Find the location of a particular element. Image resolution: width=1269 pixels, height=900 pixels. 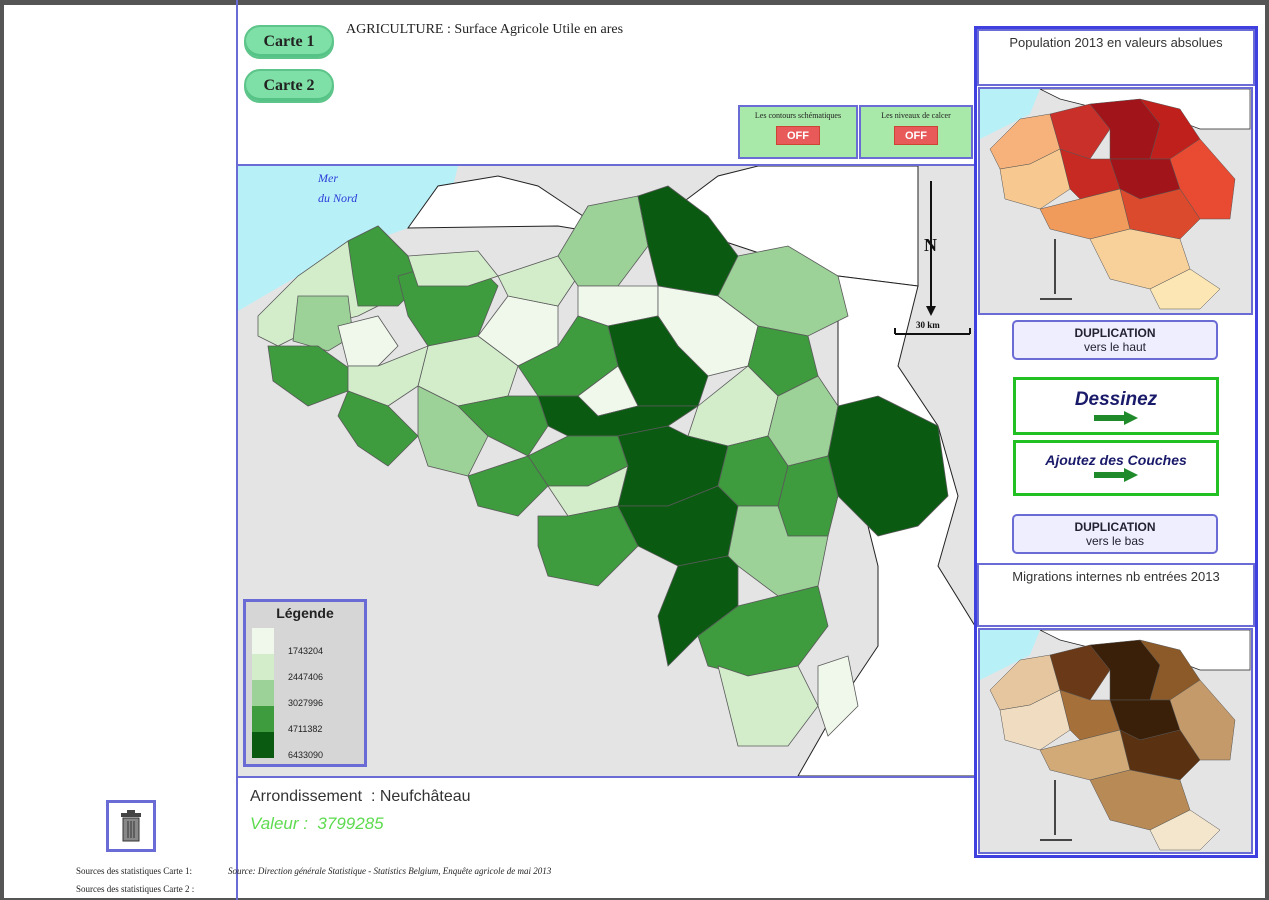

valeur-label: Valeur : is located at coordinates (279, 823).